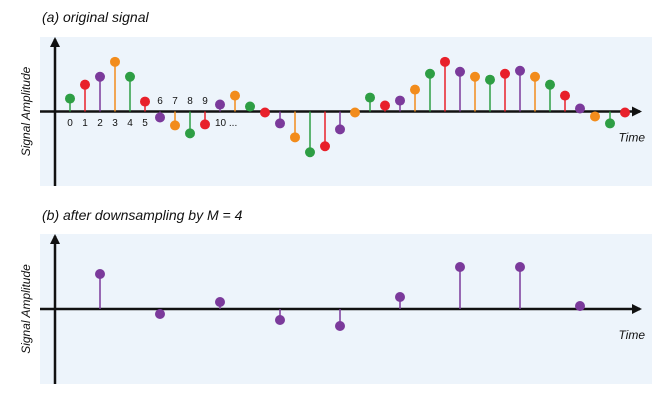 The image size is (664, 400). Describe the element at coordinates (190, 101) in the screenshot. I see `index-label: 8` at that location.